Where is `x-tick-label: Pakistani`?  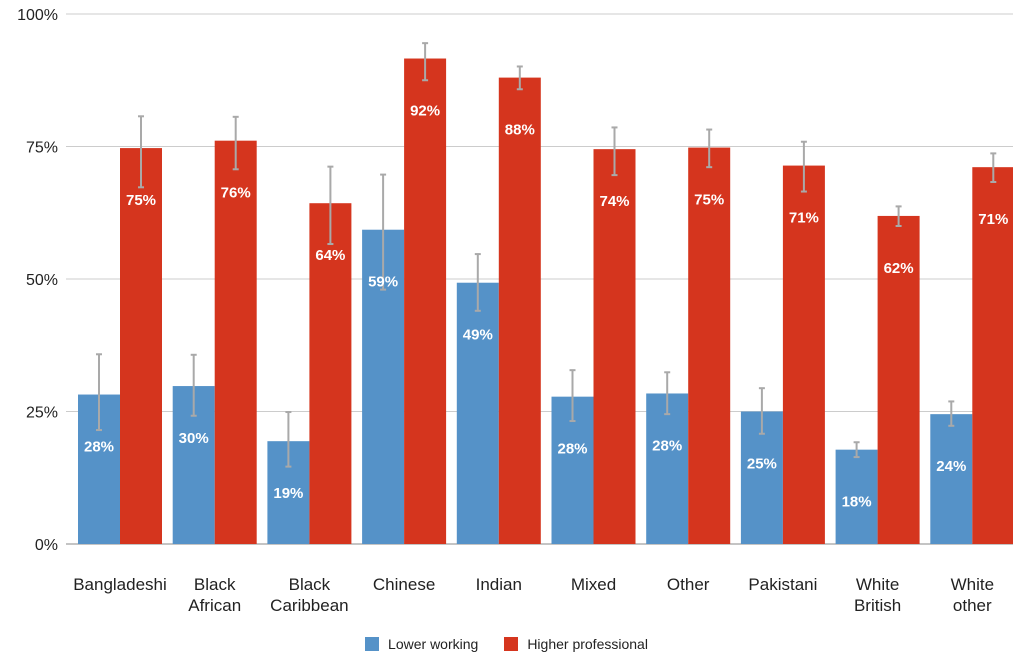
x-tick-label: Pakistani is located at coordinates (782, 584).